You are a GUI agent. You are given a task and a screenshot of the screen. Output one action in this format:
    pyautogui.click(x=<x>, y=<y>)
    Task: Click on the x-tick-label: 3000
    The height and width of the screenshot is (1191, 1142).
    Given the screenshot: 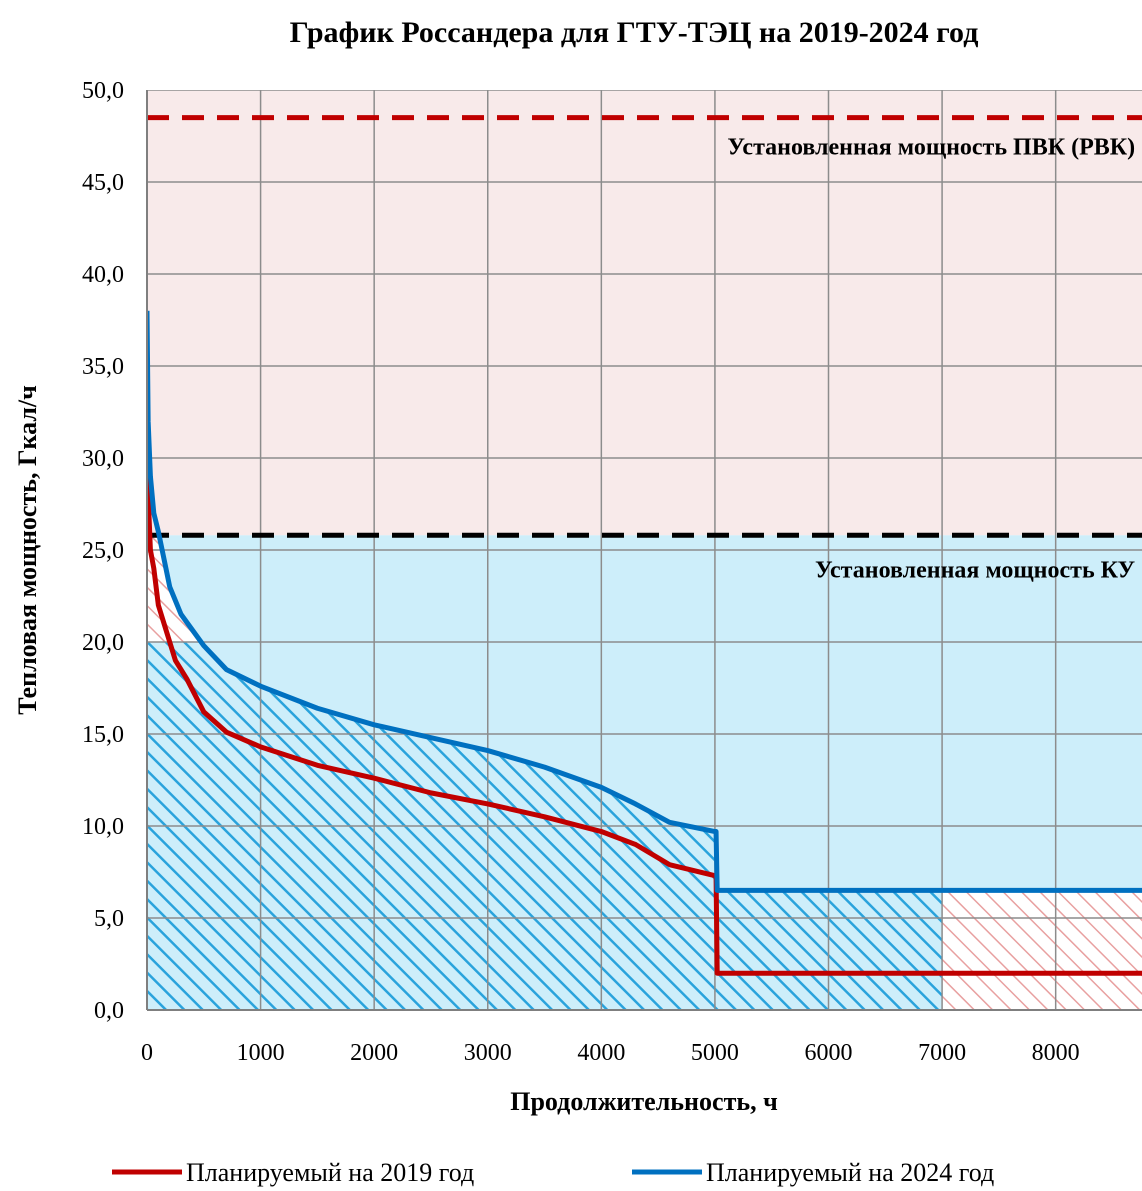 What is the action you would take?
    pyautogui.click(x=488, y=1053)
    